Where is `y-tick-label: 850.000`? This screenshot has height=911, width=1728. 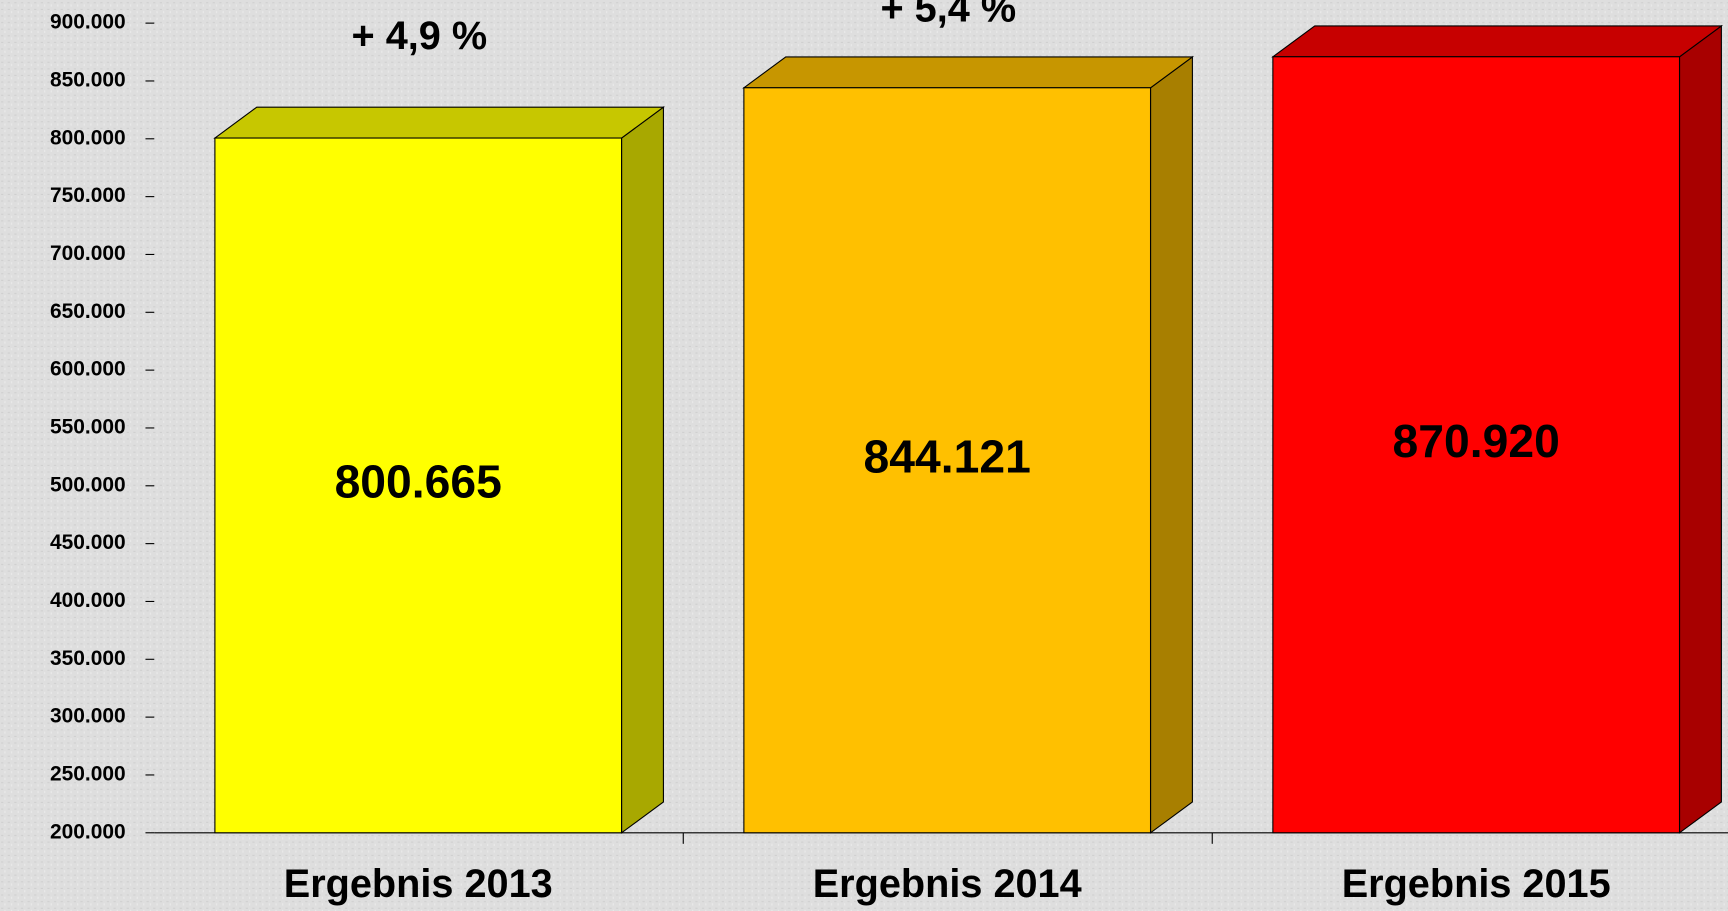
y-tick-label: 850.000 is located at coordinates (88, 79).